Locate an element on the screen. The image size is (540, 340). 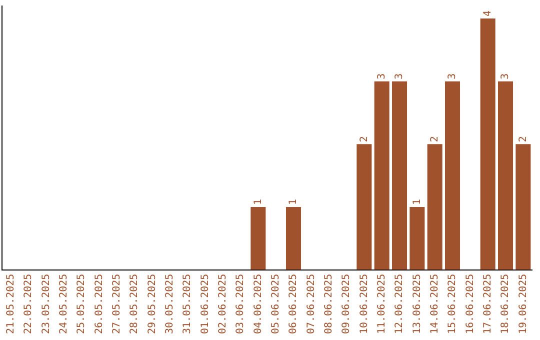
x-tick-label: 11.06.2025 is located at coordinates (382, 304).